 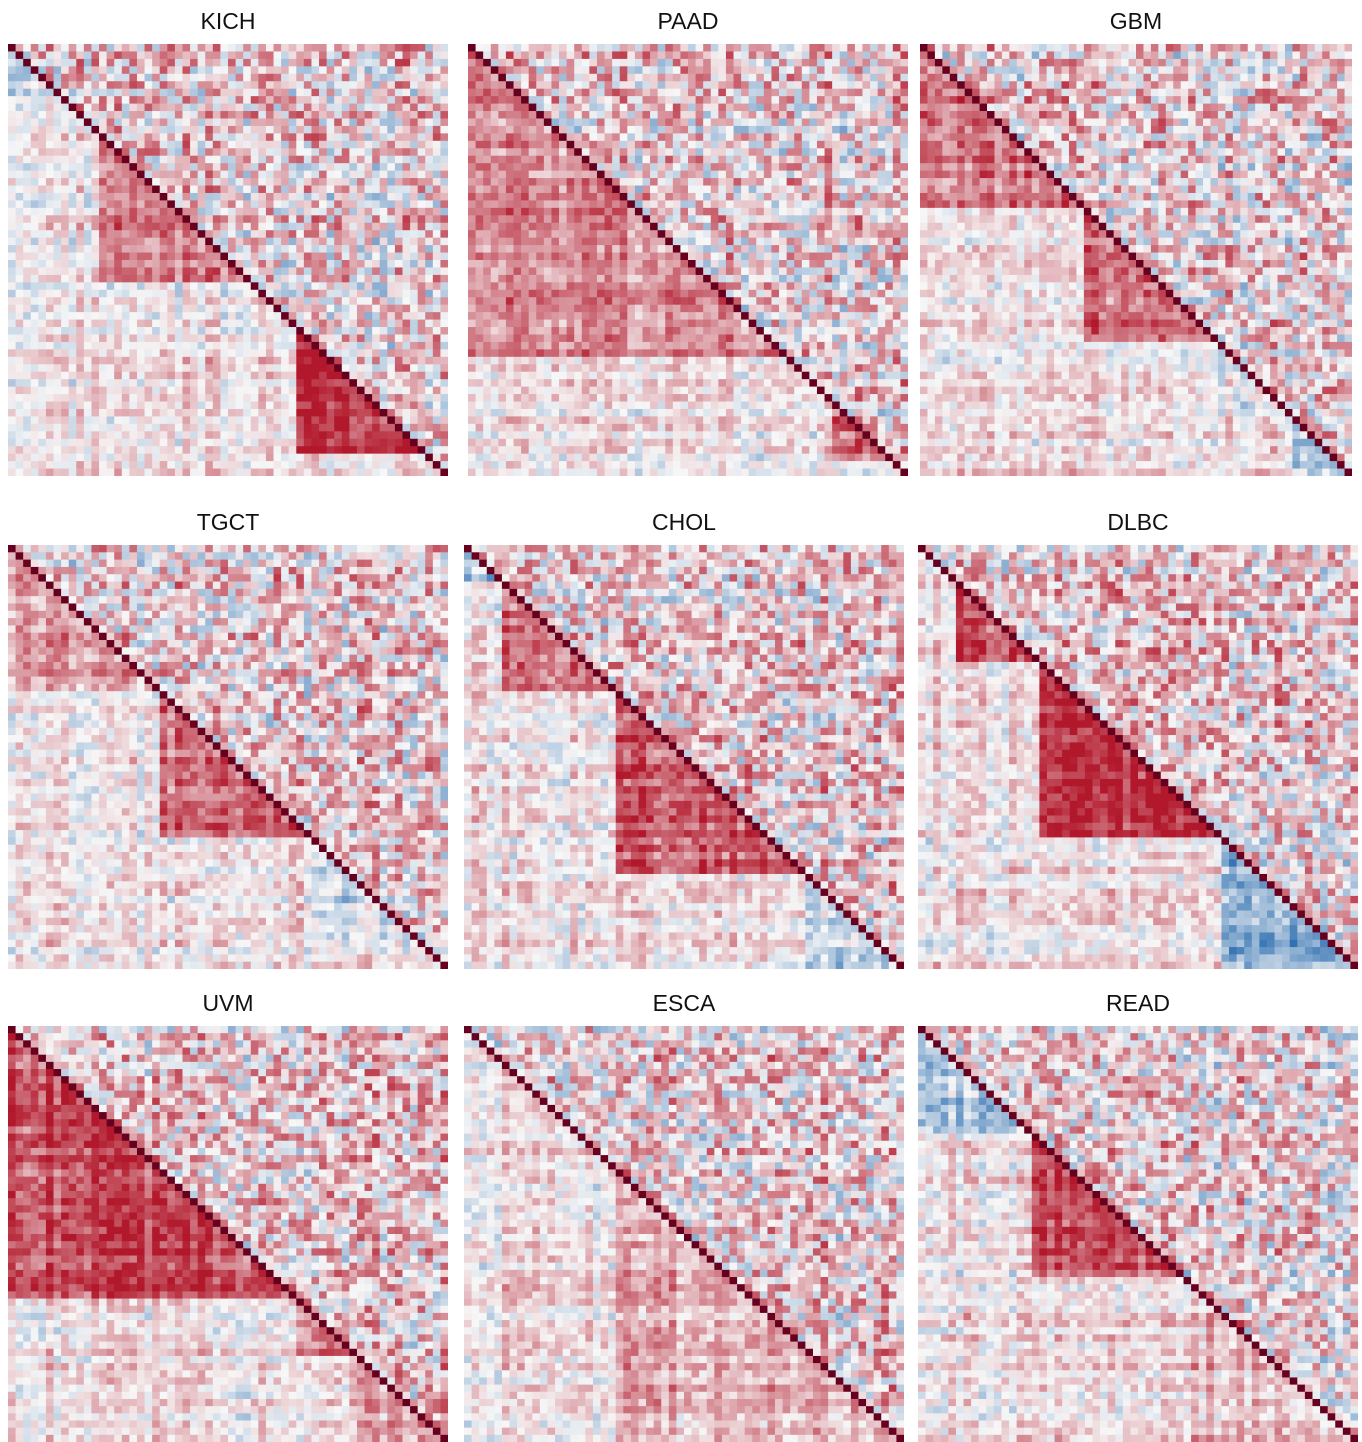 I want to click on heatmap-paad, so click(x=688, y=260).